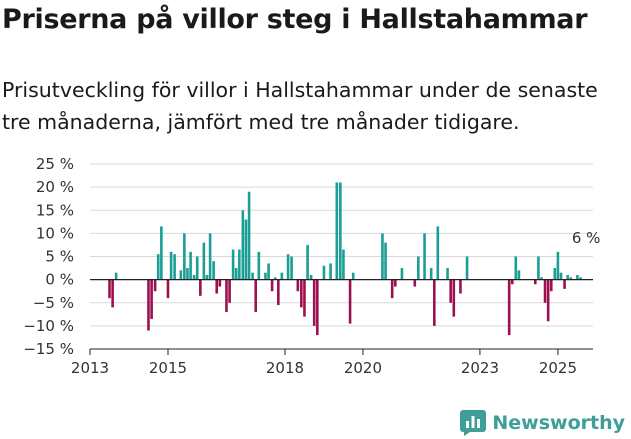  I want to click on chart-title: Priserna på villor steg i Hallstahammar, so click(295, 19).